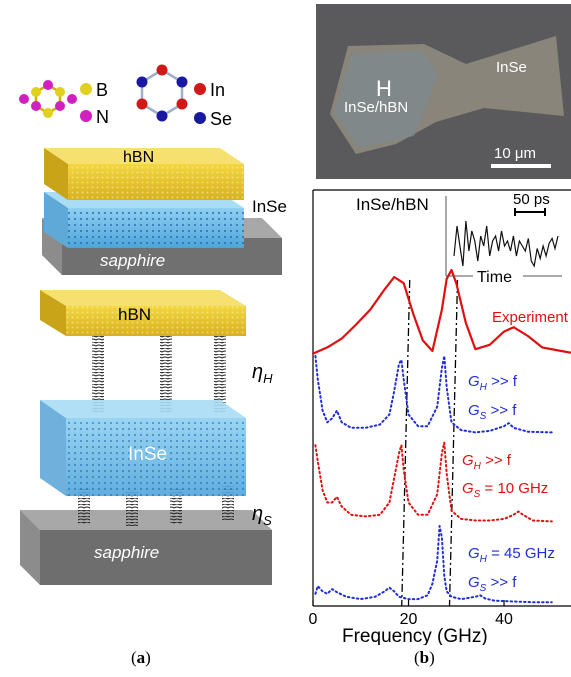  I want to click on boron-label: B, so click(102, 90).